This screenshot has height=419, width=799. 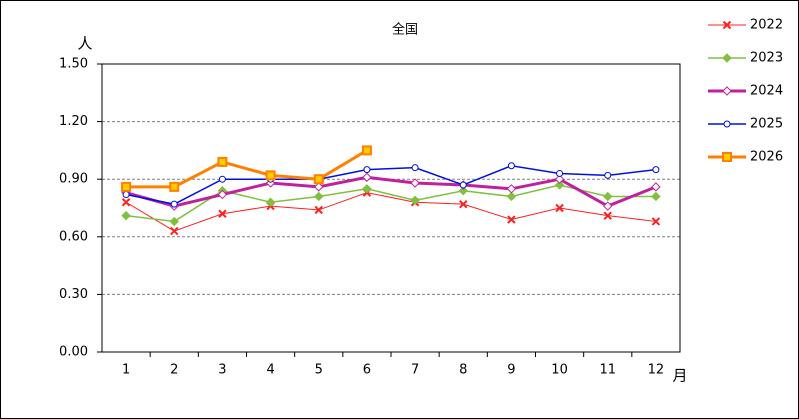 What do you see at coordinates (463, 370) in the screenshot?
I see `x-tick-label: 8` at bounding box center [463, 370].